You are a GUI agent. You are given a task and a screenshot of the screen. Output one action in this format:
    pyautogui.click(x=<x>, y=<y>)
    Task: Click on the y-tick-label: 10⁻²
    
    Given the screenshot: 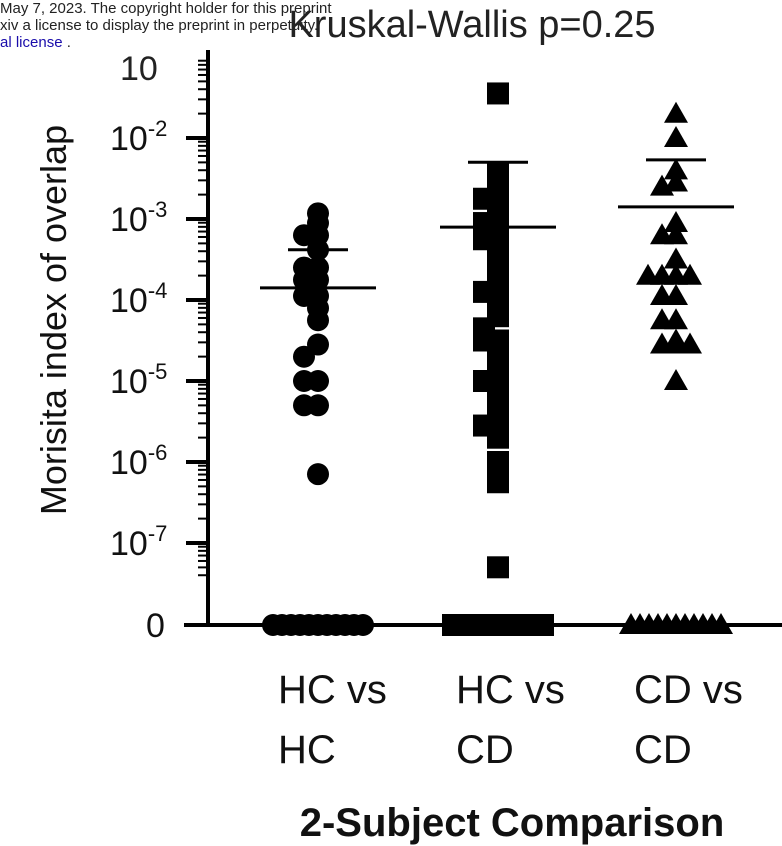 What is the action you would take?
    pyautogui.click(x=138, y=137)
    